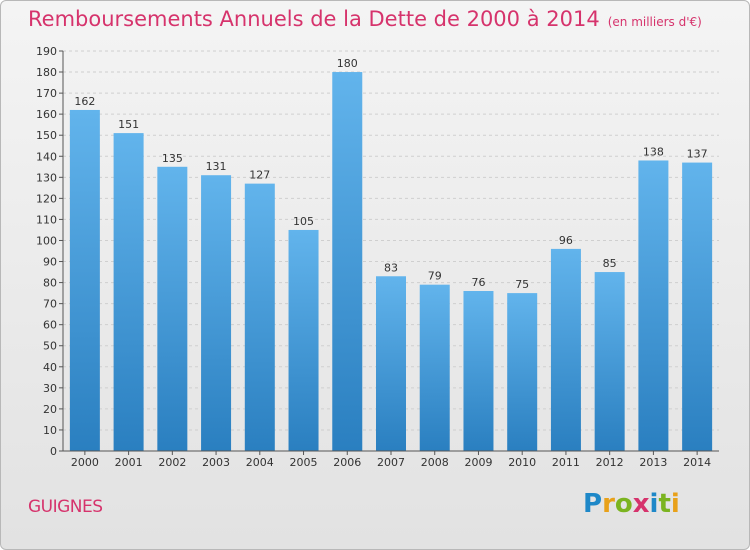 This screenshot has width=750, height=550. I want to click on bar-value-label: 151, so click(128, 124).